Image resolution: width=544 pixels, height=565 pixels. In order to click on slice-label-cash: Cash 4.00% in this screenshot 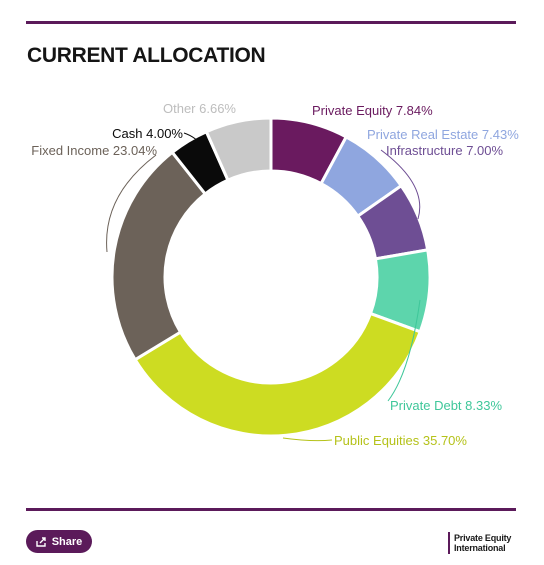, I will do `click(147, 133)`.